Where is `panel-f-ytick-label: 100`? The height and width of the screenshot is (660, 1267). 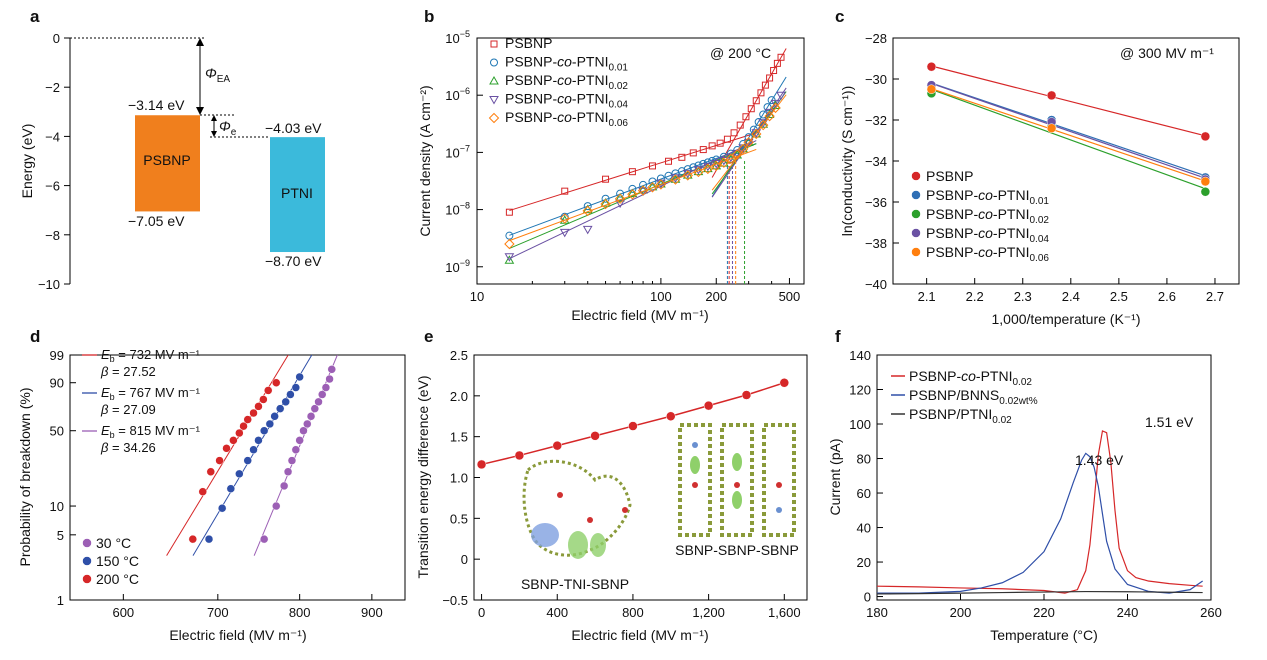 panel-f-ytick-label: 100 is located at coordinates (860, 424).